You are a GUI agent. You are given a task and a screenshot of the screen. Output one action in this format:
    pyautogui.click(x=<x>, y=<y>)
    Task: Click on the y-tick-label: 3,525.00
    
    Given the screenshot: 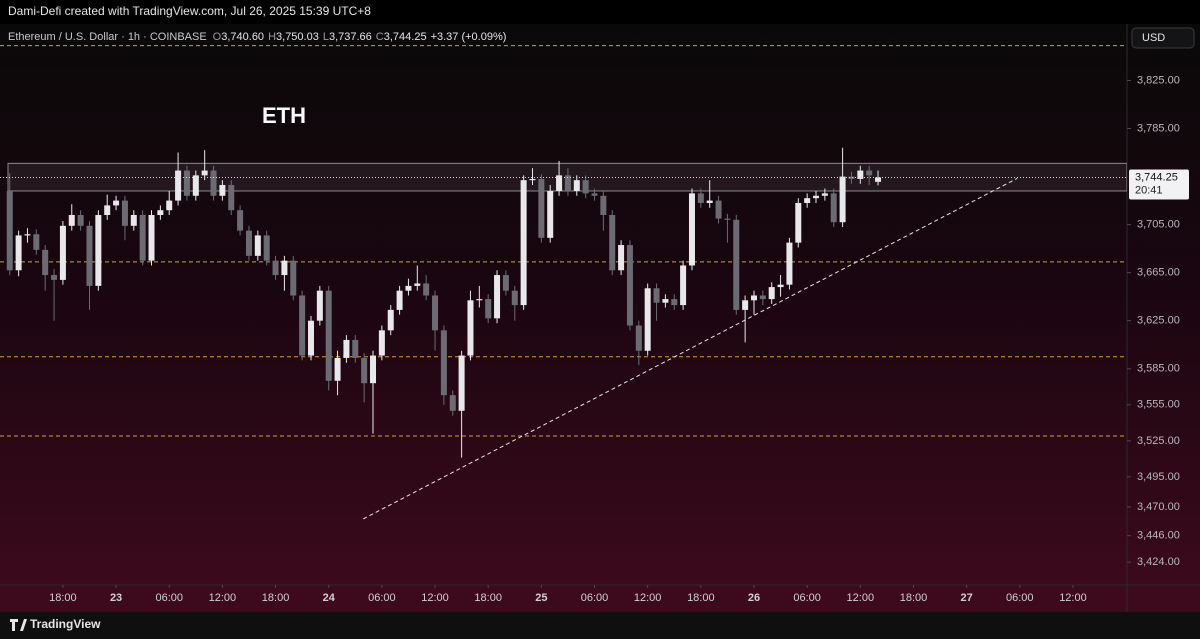 What is the action you would take?
    pyautogui.click(x=1158, y=441)
    